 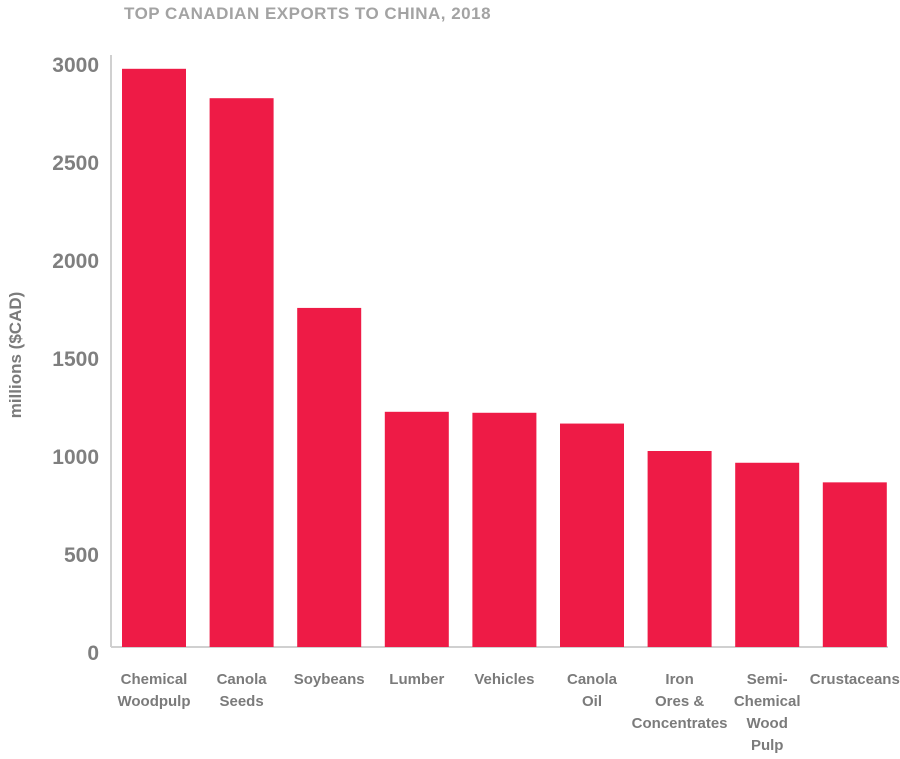 I want to click on x-tick-label: Iron, so click(x=679, y=679).